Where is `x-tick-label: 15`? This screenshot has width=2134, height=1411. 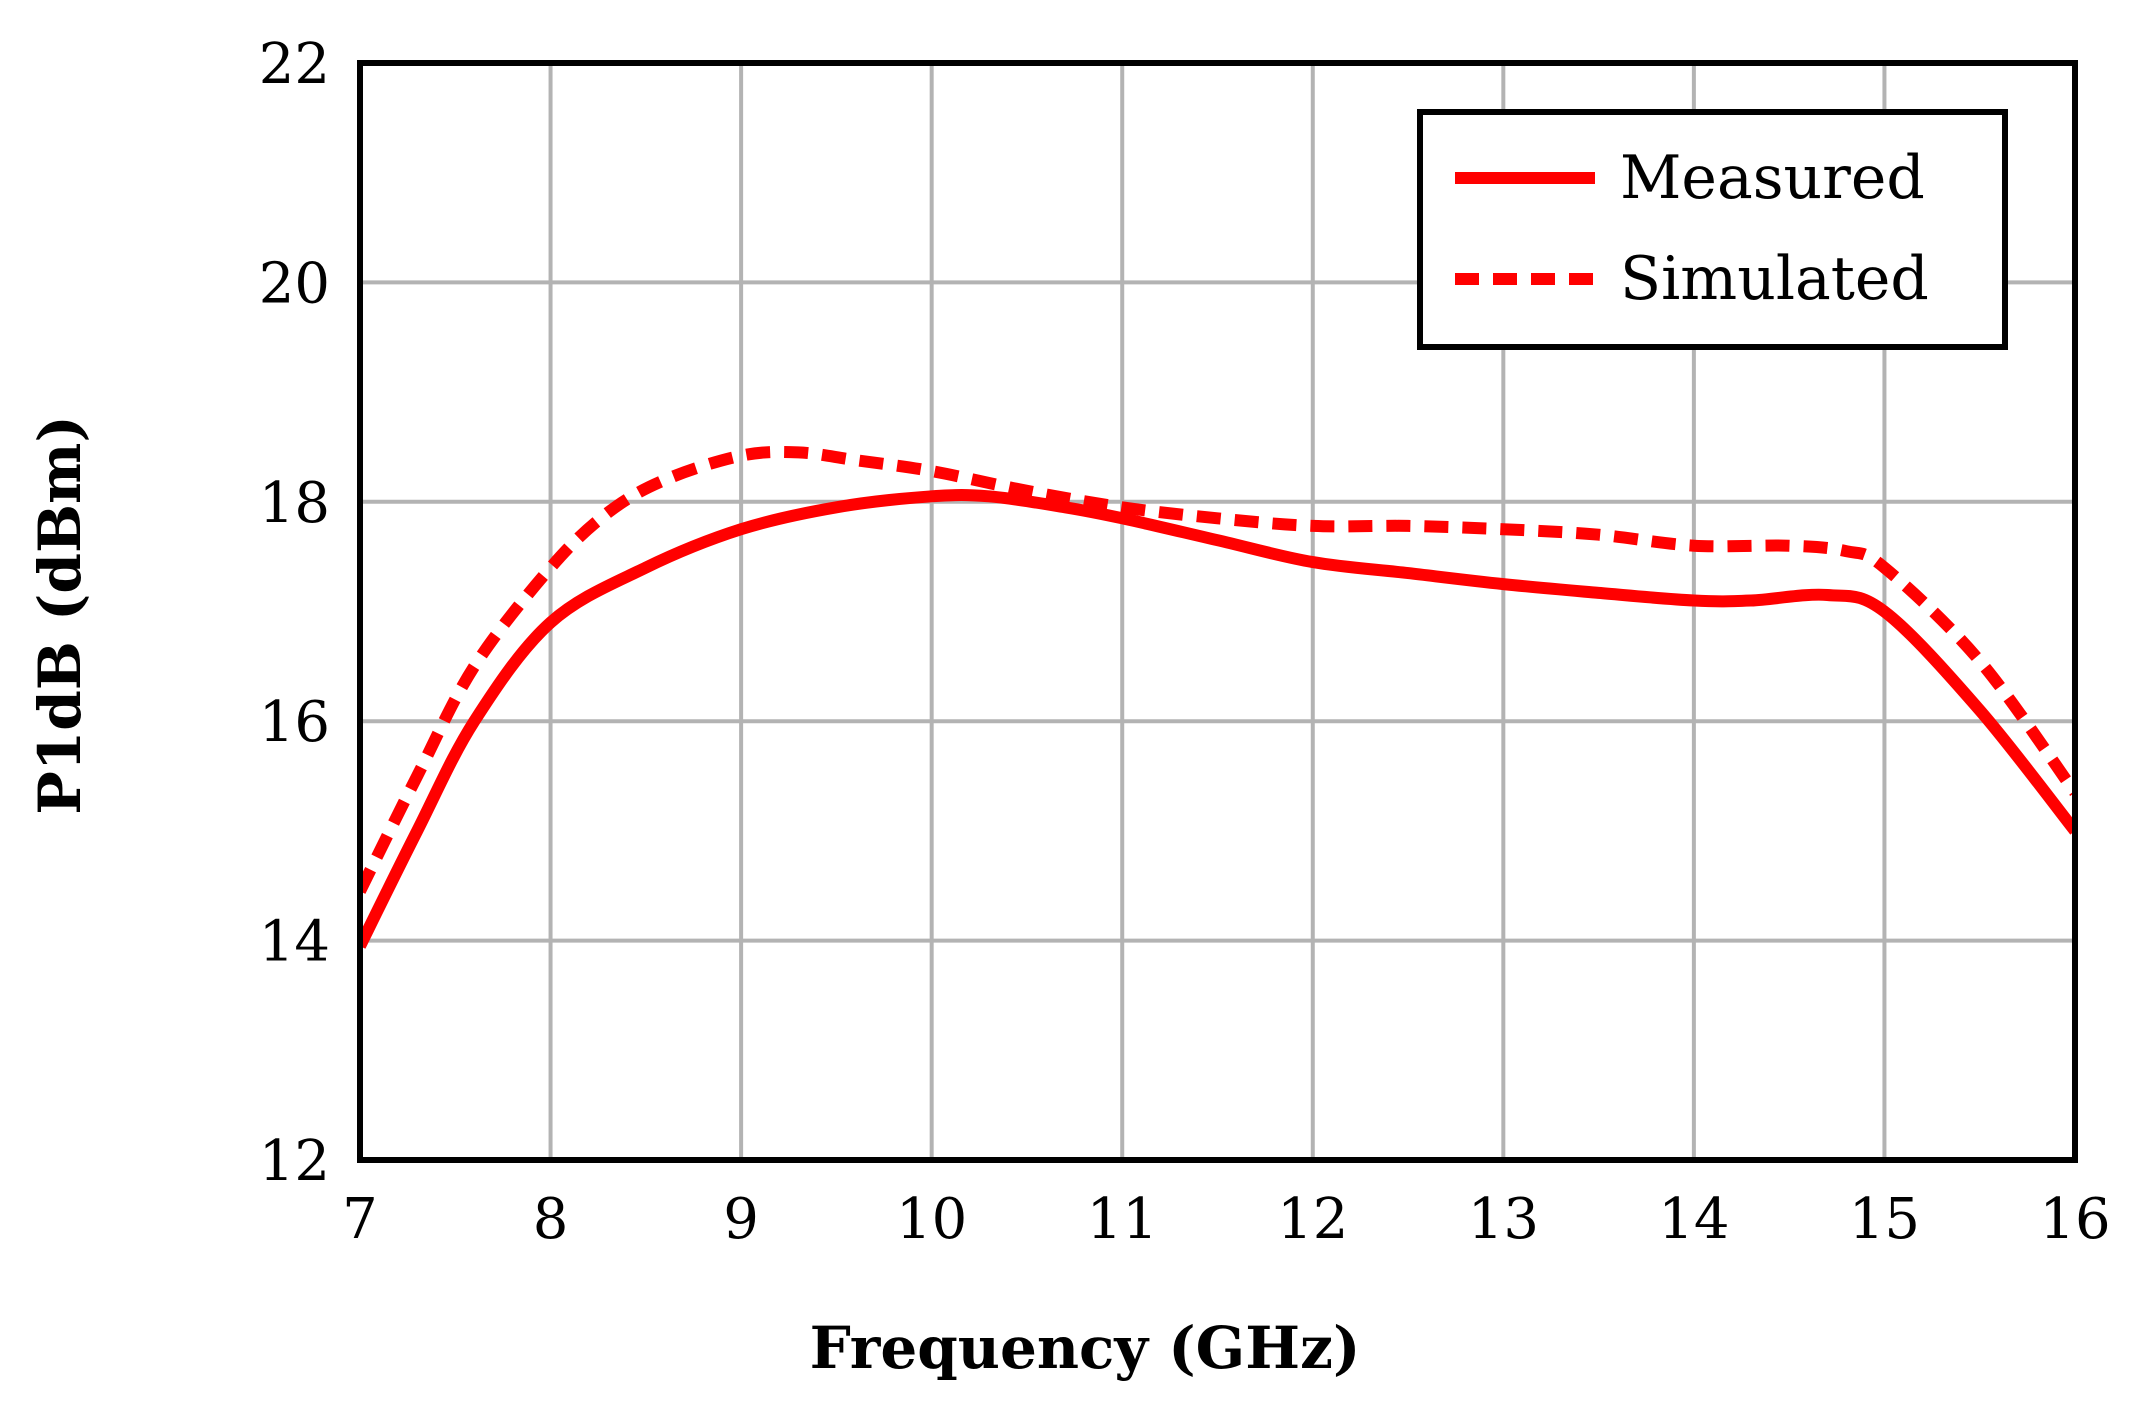 x-tick-label: 15 is located at coordinates (1884, 1219).